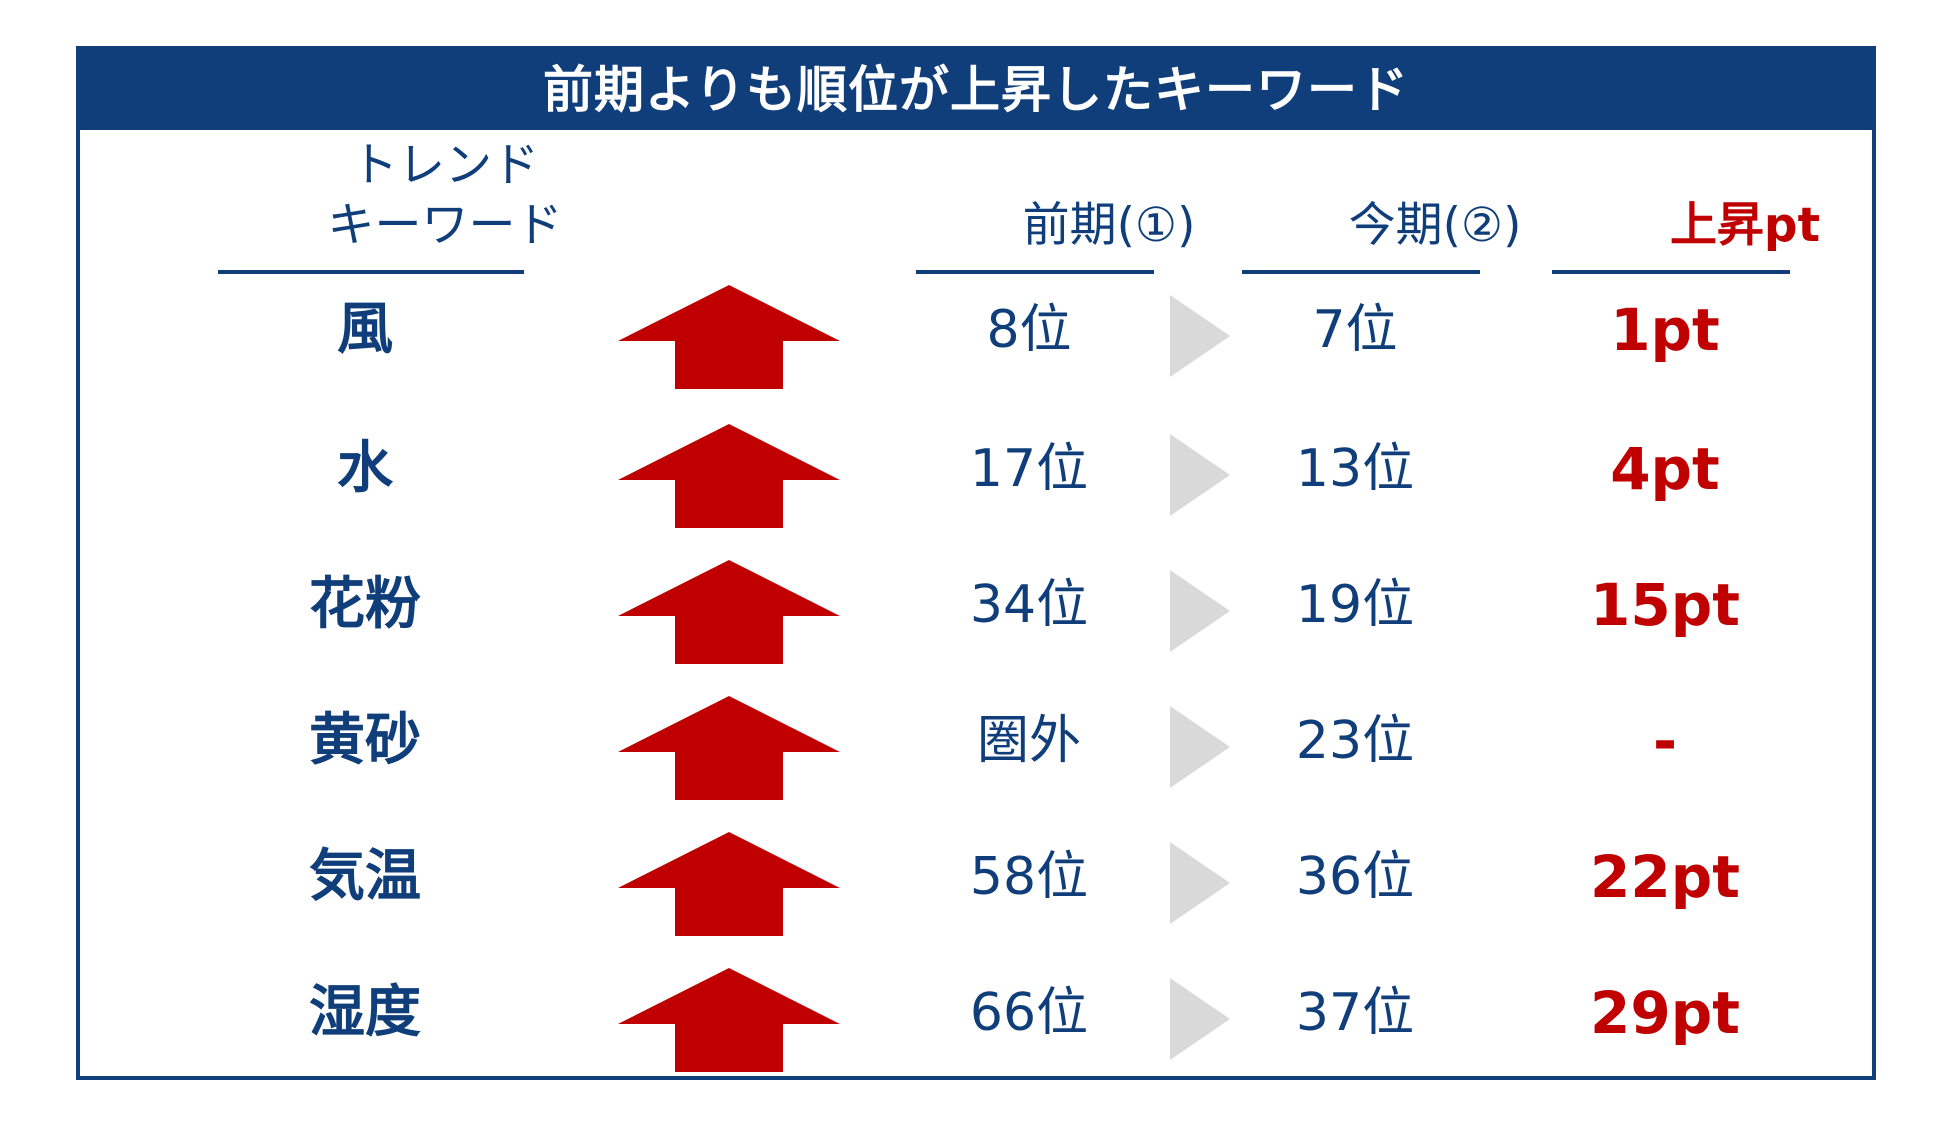 The width and height of the screenshot is (1950, 1133). I want to click on previous-rank-cell: 66位, so click(1029, 1013).